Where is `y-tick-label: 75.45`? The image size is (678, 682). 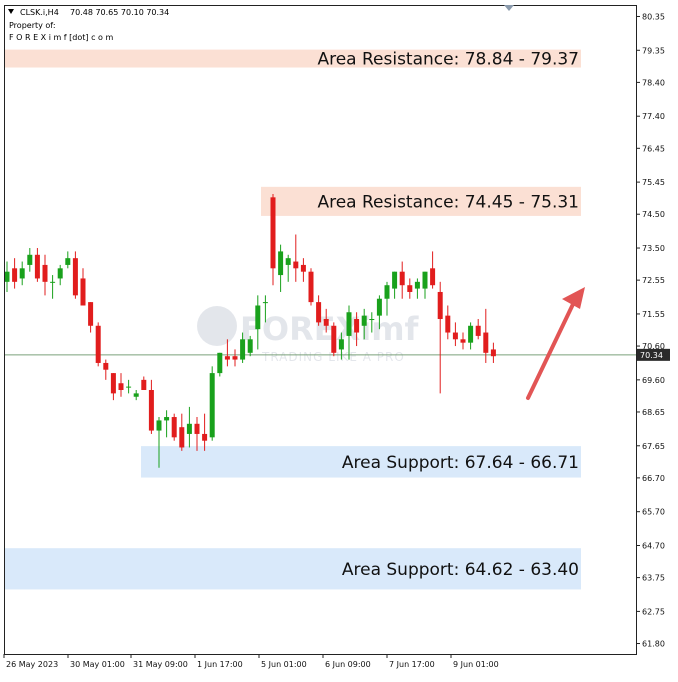
y-tick-label: 75.45 is located at coordinates (653, 182).